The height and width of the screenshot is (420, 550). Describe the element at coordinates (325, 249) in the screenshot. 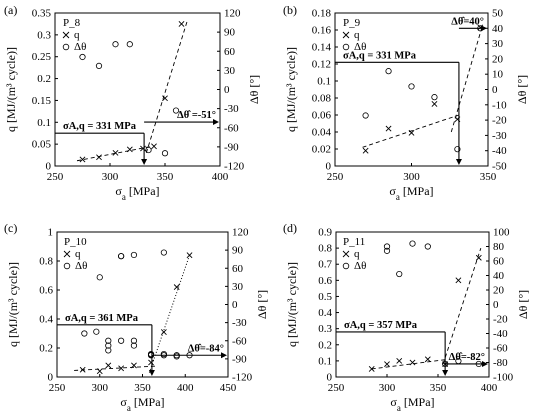

I see `y-tick-label: 0.8` at that location.